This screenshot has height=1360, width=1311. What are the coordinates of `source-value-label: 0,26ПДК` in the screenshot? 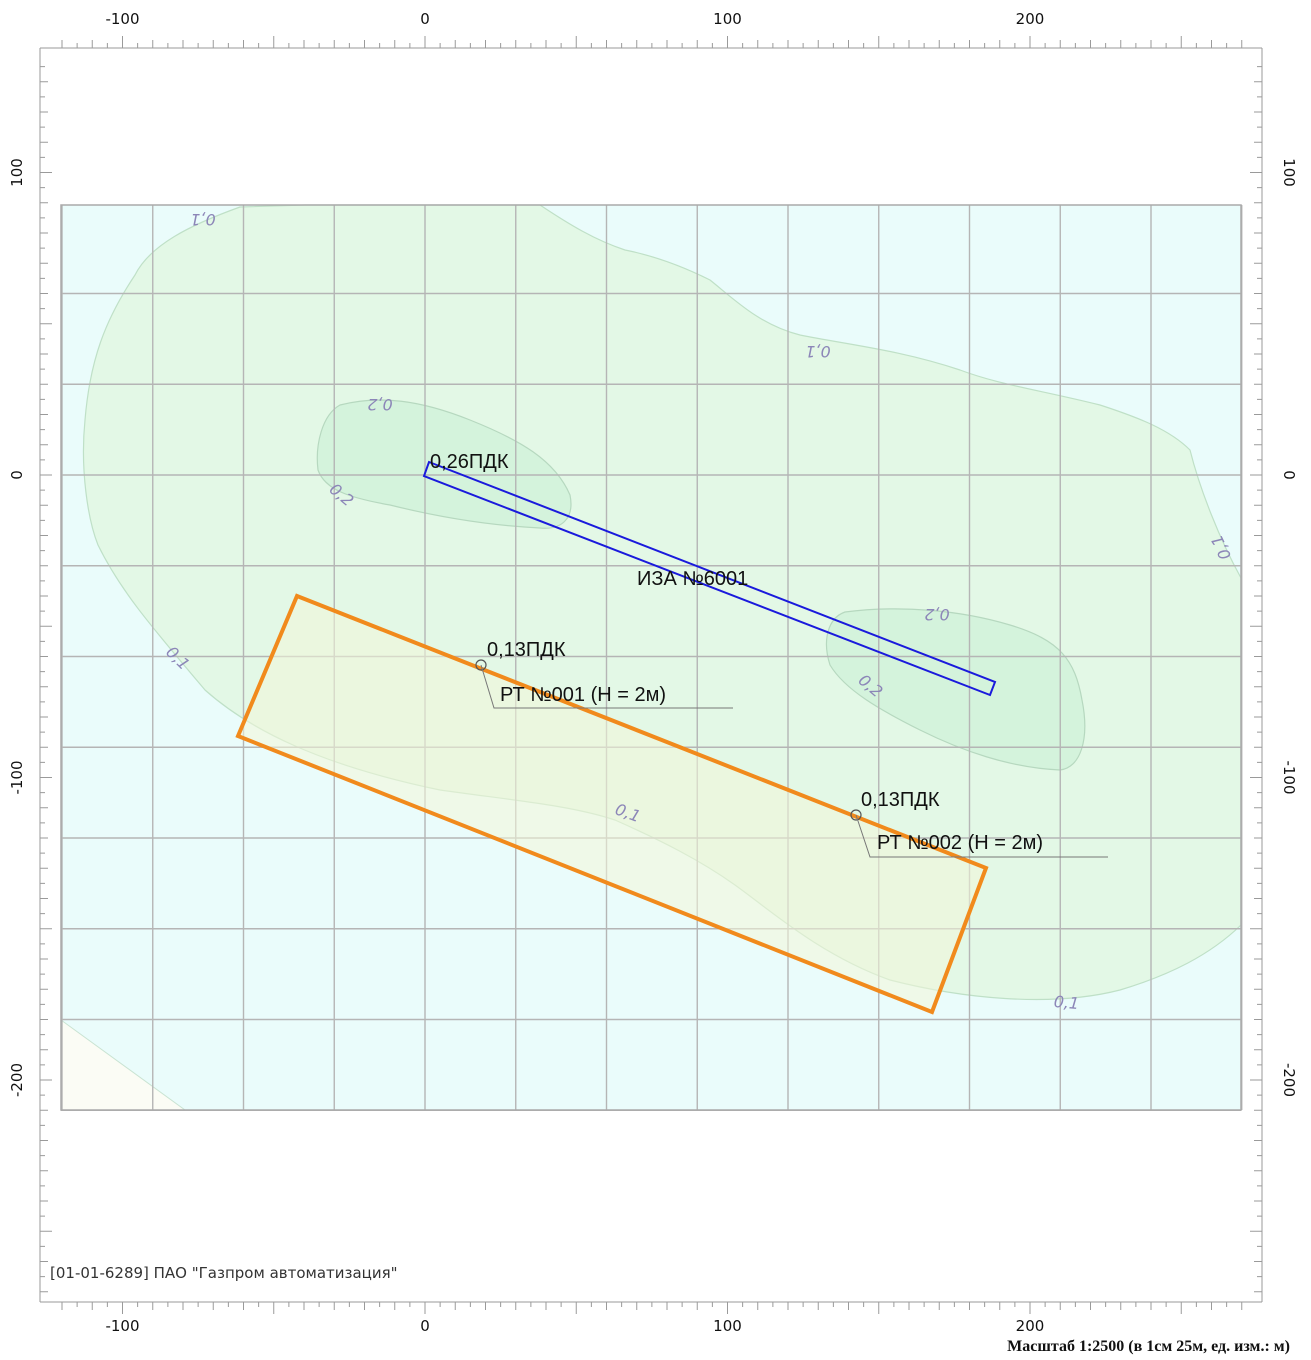 It's located at (469, 462).